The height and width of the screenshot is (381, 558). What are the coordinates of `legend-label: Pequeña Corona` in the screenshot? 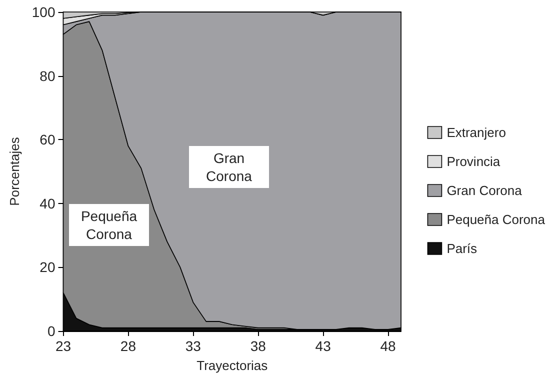 It's located at (496, 219).